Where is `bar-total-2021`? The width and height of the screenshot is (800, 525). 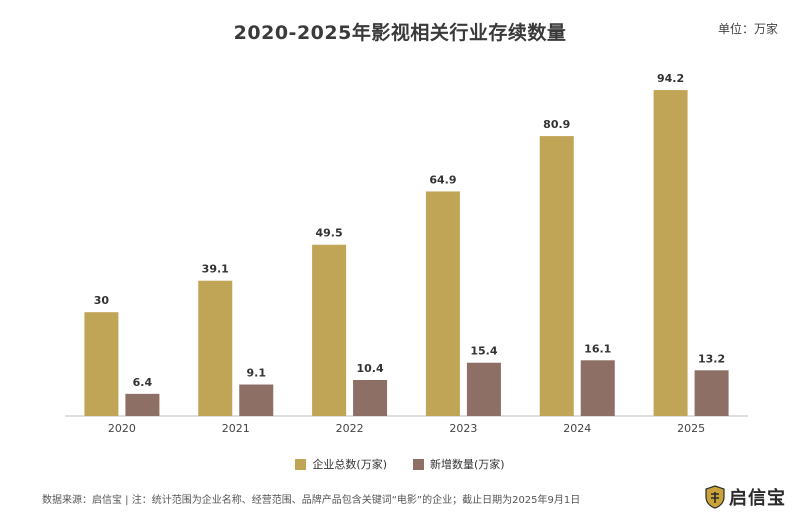
bar-total-2021 is located at coordinates (215, 348).